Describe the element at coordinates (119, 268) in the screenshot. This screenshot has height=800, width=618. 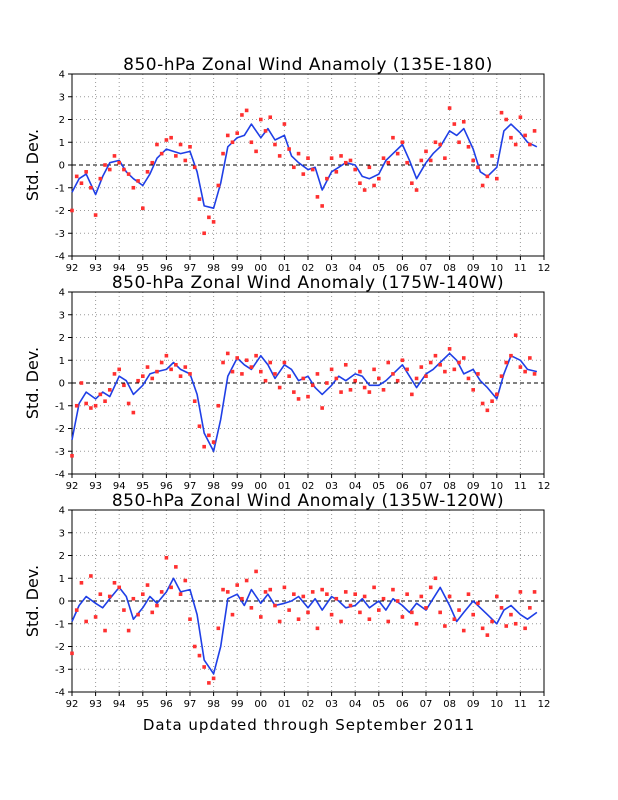
I see `x-tick-label: 94` at that location.